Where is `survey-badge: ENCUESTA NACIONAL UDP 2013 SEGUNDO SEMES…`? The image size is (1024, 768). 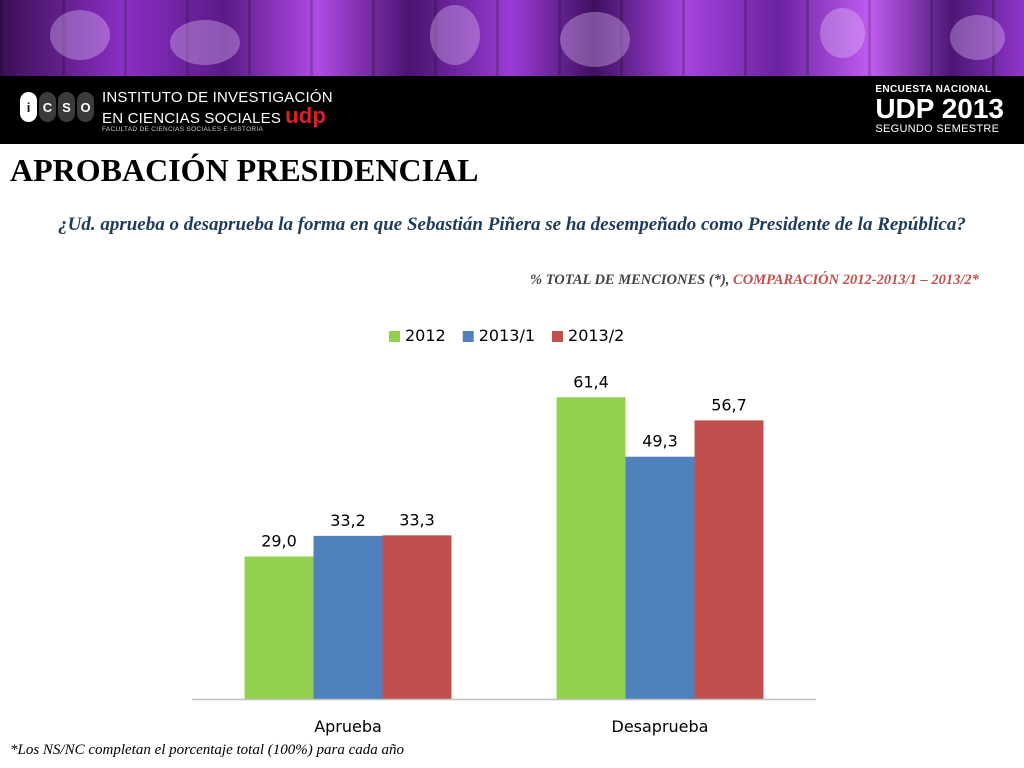 survey-badge: ENCUESTA NACIONAL UDP 2013 SEGUNDO SEMES… is located at coordinates (939, 109).